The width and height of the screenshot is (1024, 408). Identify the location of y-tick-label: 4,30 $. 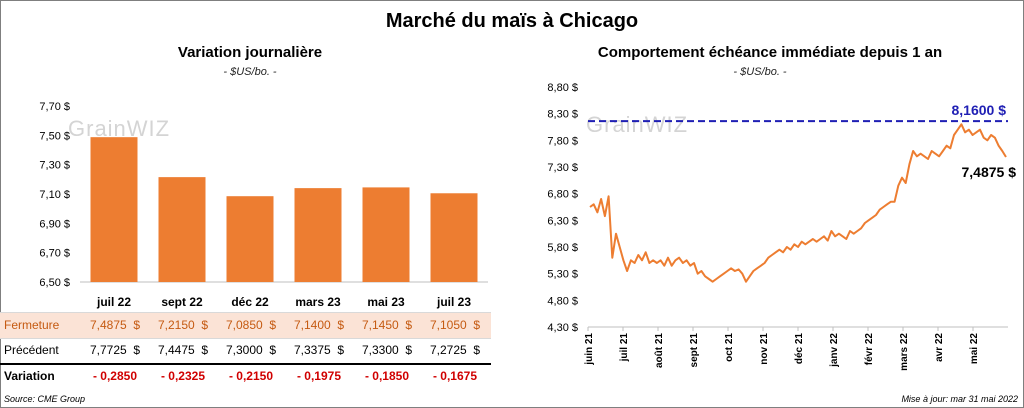
(562, 328).